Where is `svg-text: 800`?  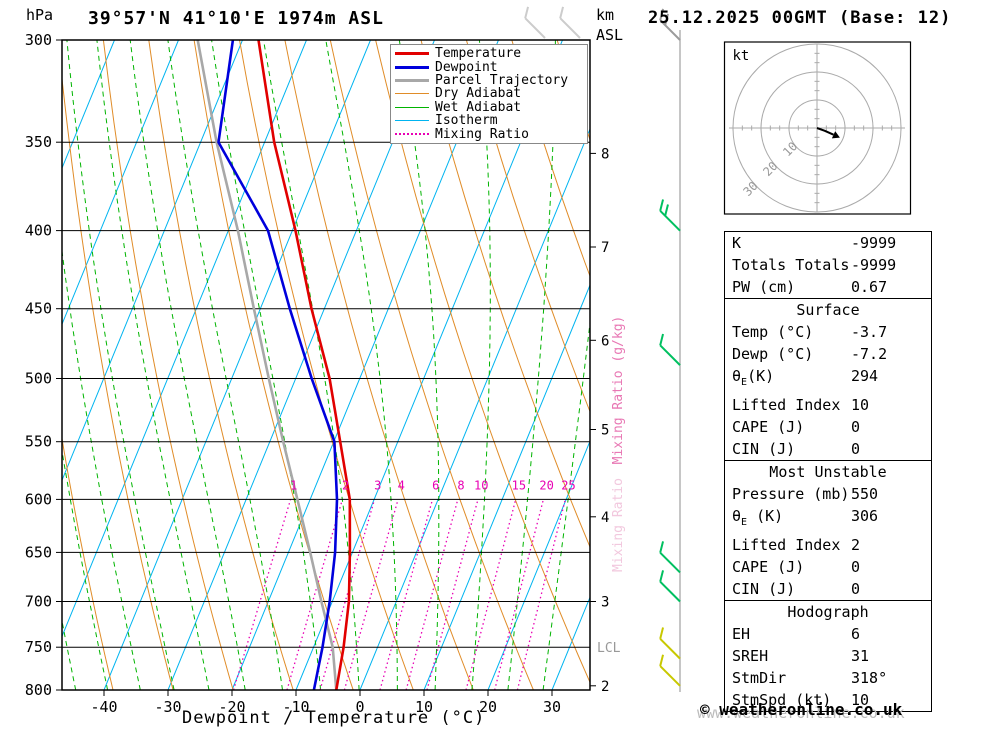
svg-text: 800 is located at coordinates (38, 690).